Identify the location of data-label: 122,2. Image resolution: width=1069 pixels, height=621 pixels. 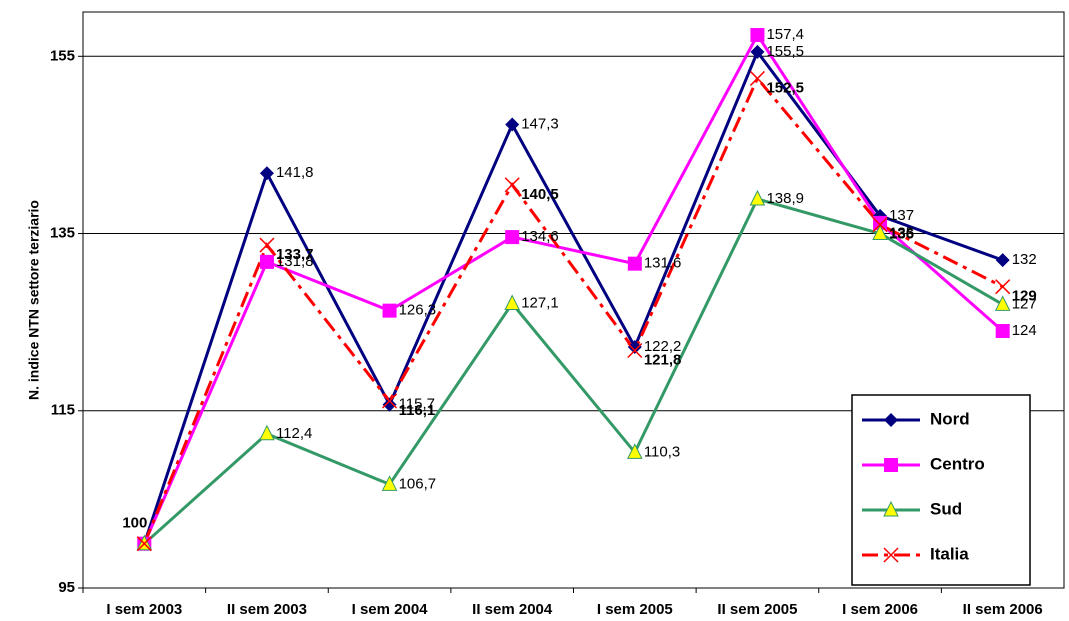
(663, 346).